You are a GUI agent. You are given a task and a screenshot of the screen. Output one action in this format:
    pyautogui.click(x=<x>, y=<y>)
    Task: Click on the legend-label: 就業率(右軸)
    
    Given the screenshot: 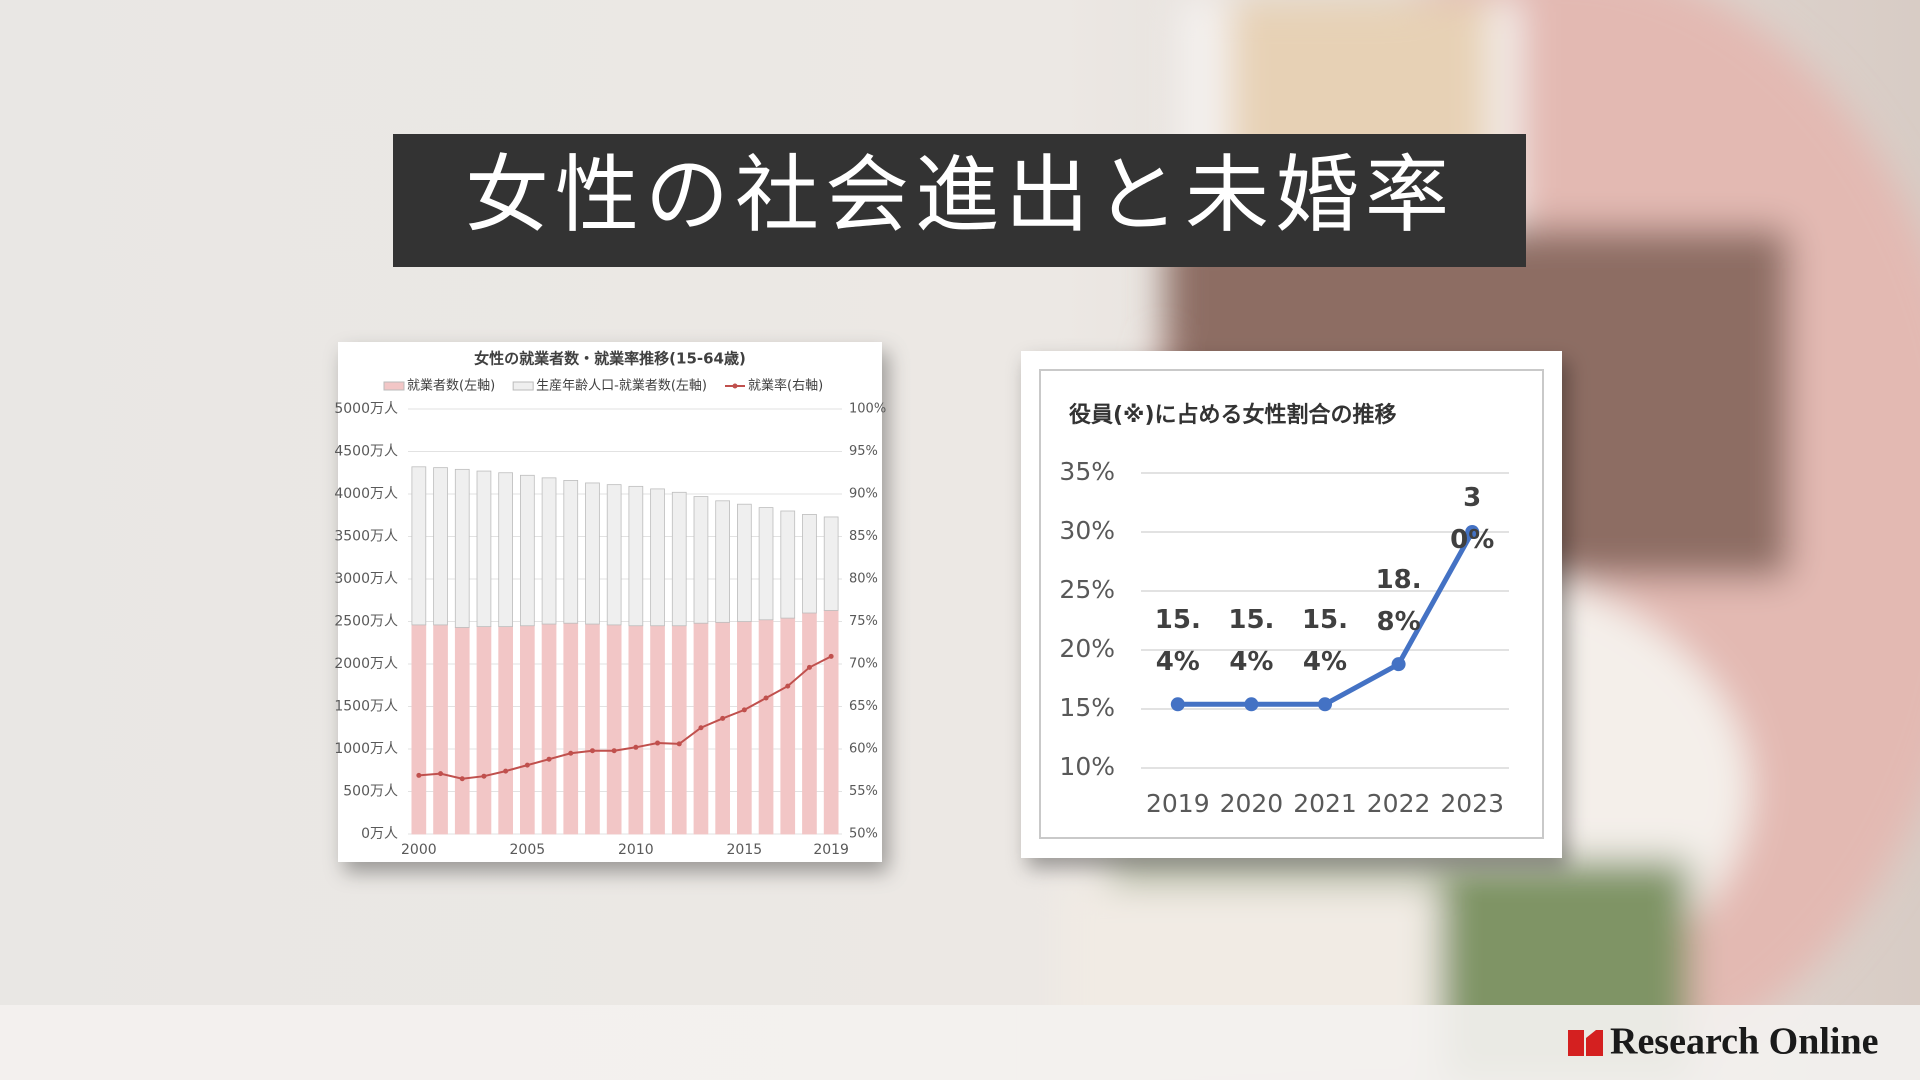 What is the action you would take?
    pyautogui.click(x=785, y=386)
    